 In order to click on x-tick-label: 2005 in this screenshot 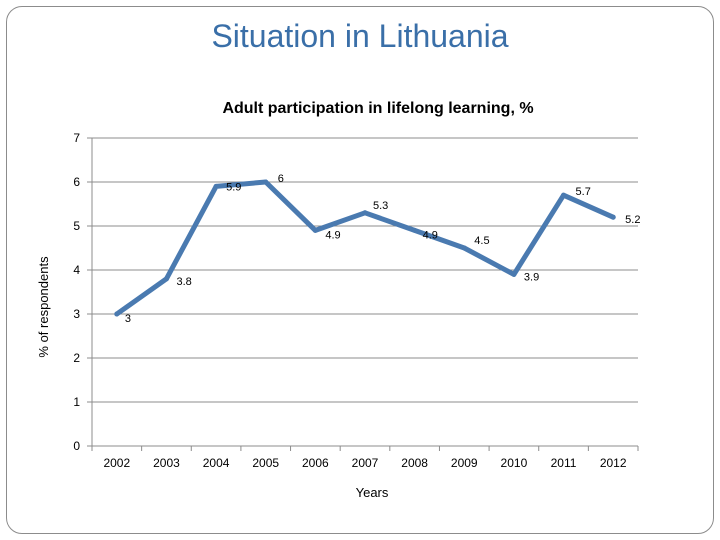, I will do `click(265, 463)`.